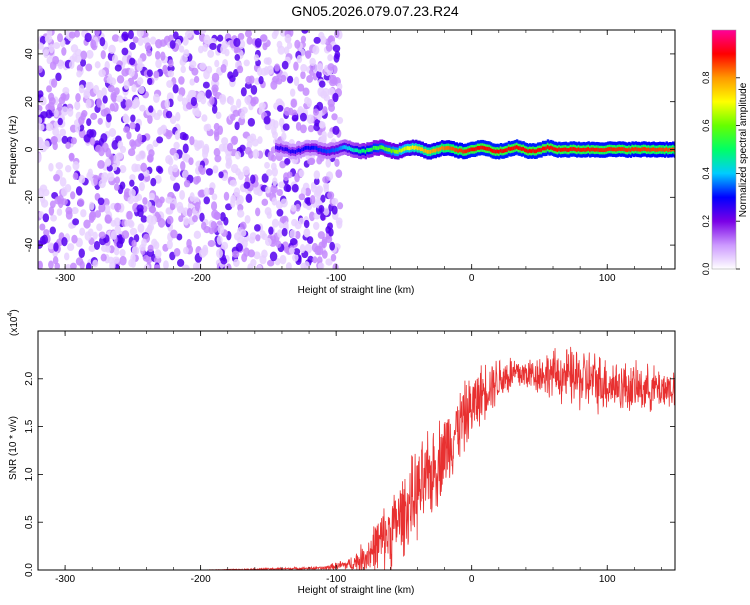 Image resolution: width=750 pixels, height=605 pixels. Describe the element at coordinates (201, 579) in the screenshot. I see `x-tick-label: -200` at that location.